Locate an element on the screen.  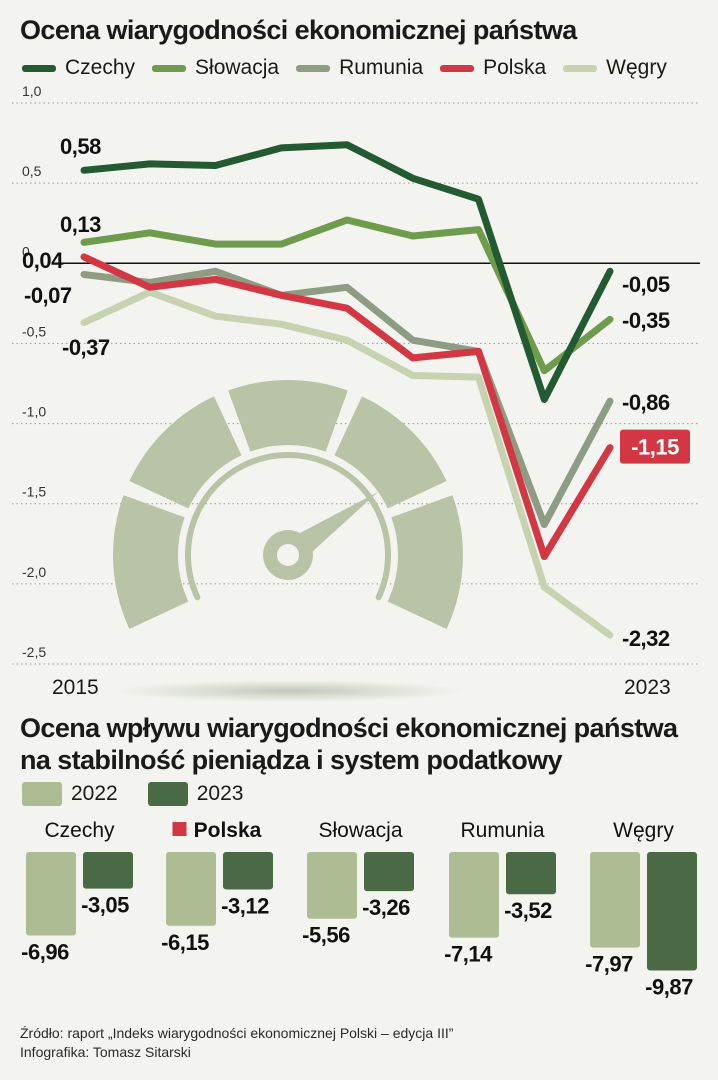
start-label-polska: 0,04 is located at coordinates (43, 260).